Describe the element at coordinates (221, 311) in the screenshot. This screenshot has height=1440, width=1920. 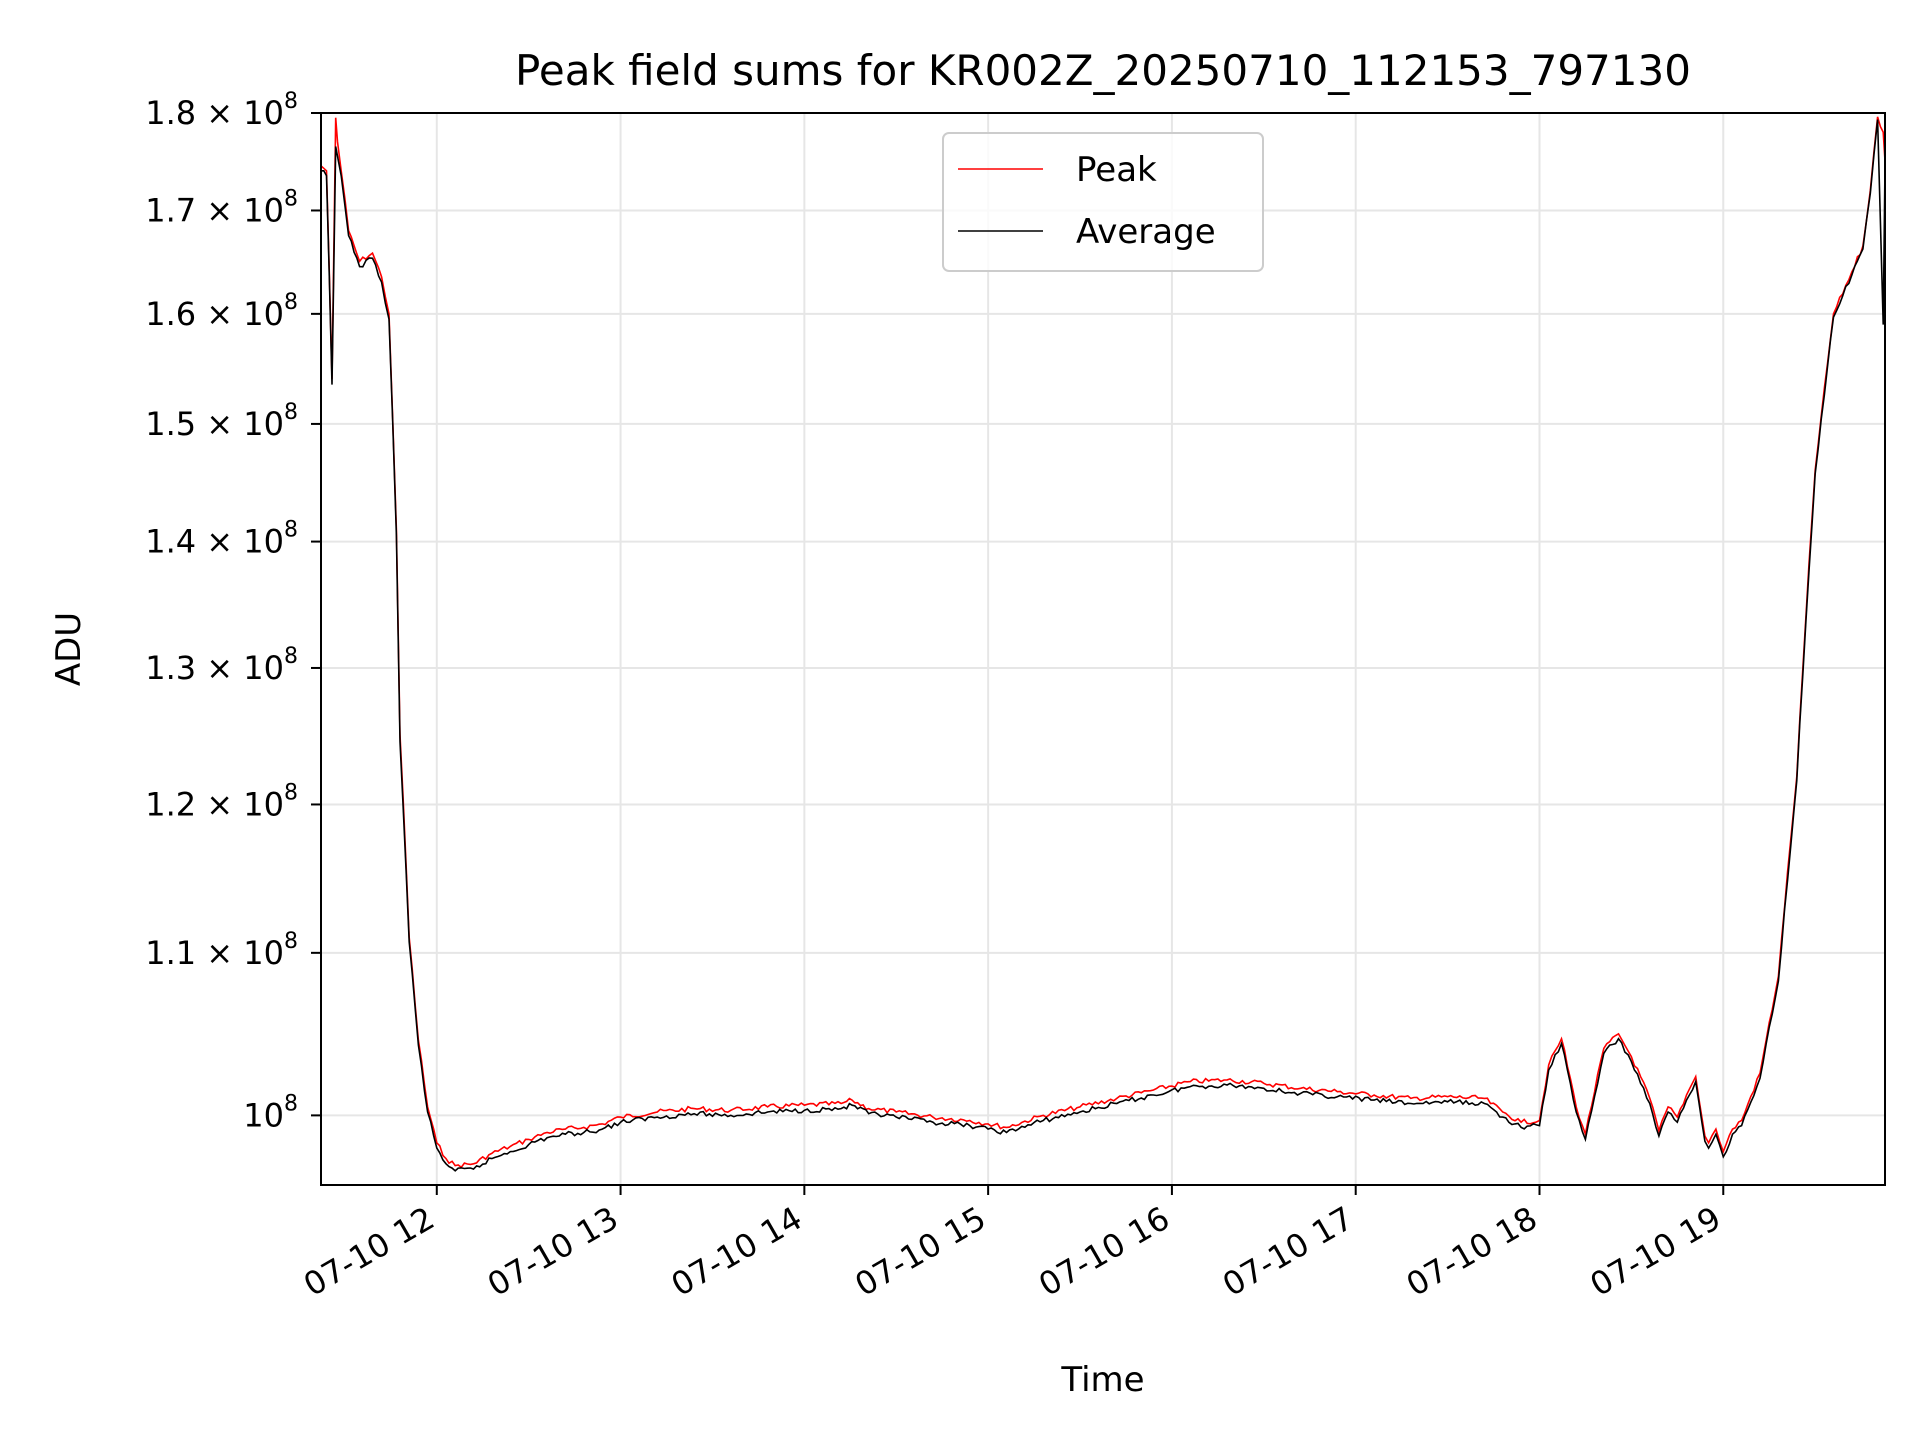
I see `y-tick-label: 1.6 × 108` at that location.